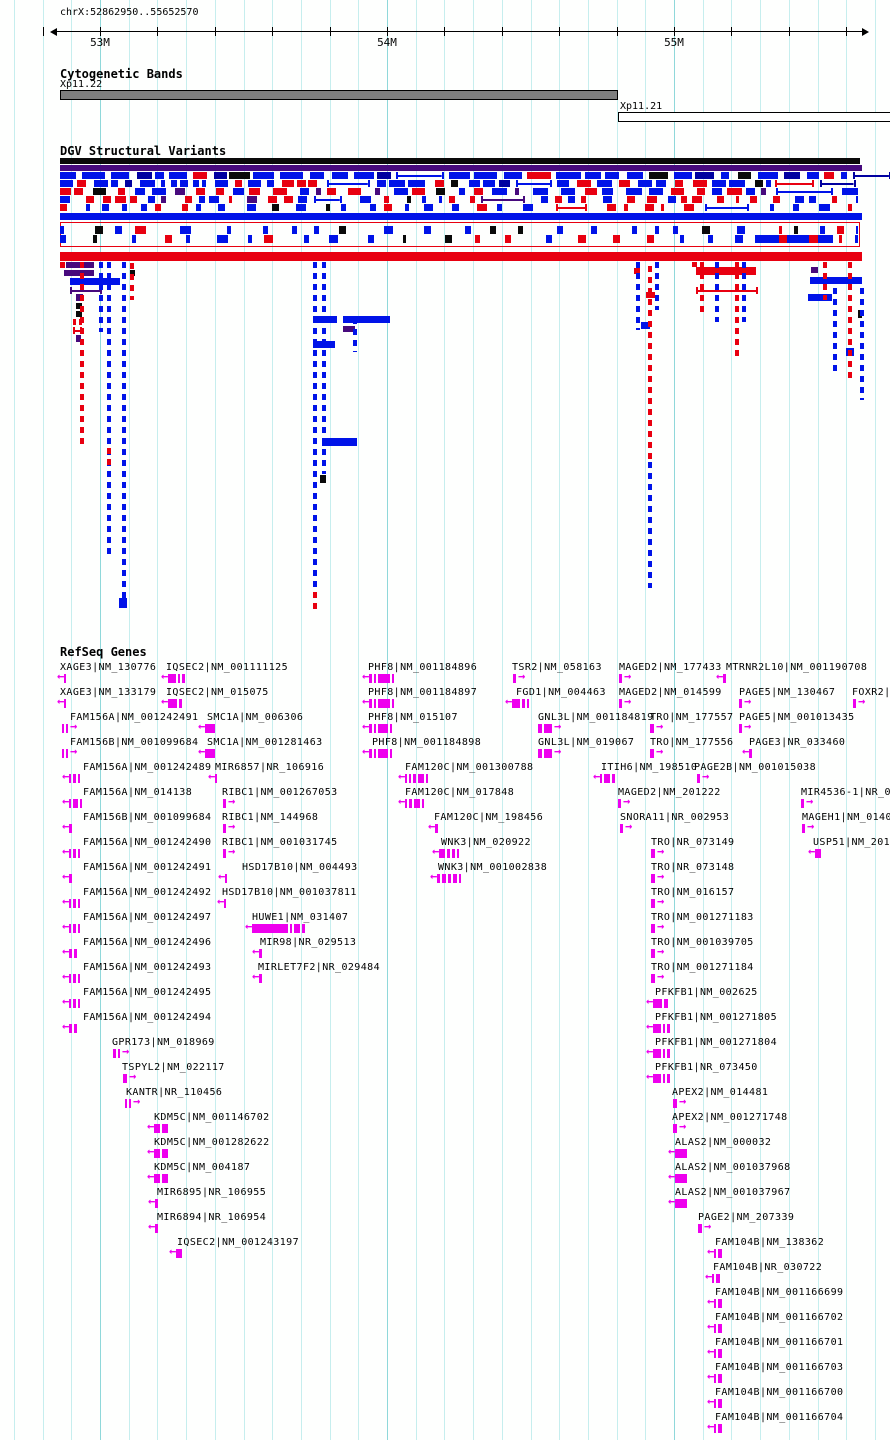  What do you see at coordinates (308, 942) in the screenshot?
I see `gene-label: MIR98|NR_029513` at bounding box center [308, 942].